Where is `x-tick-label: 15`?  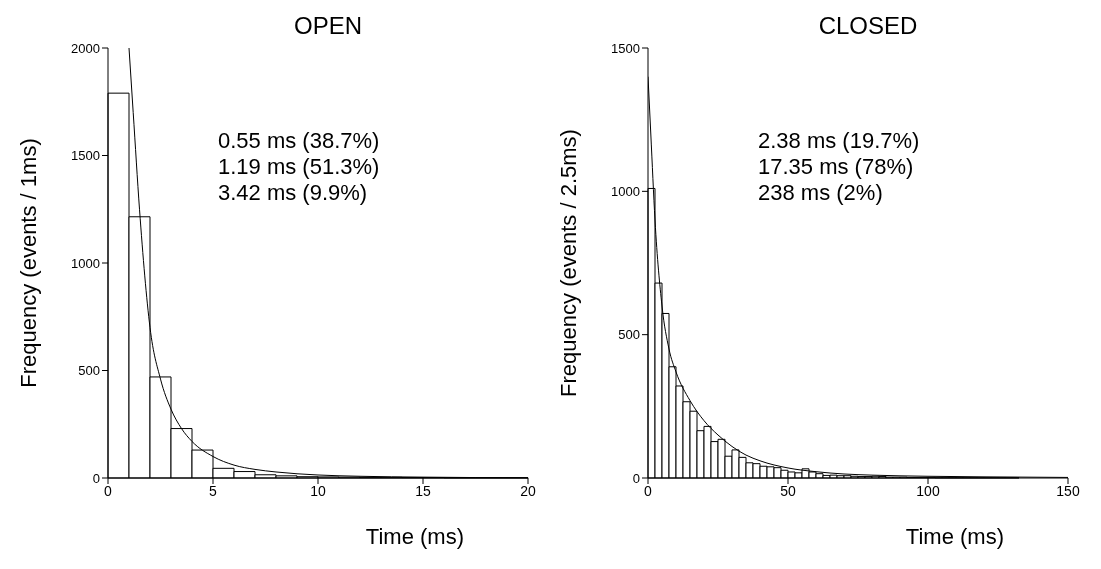 x-tick-label: 15 is located at coordinates (423, 490).